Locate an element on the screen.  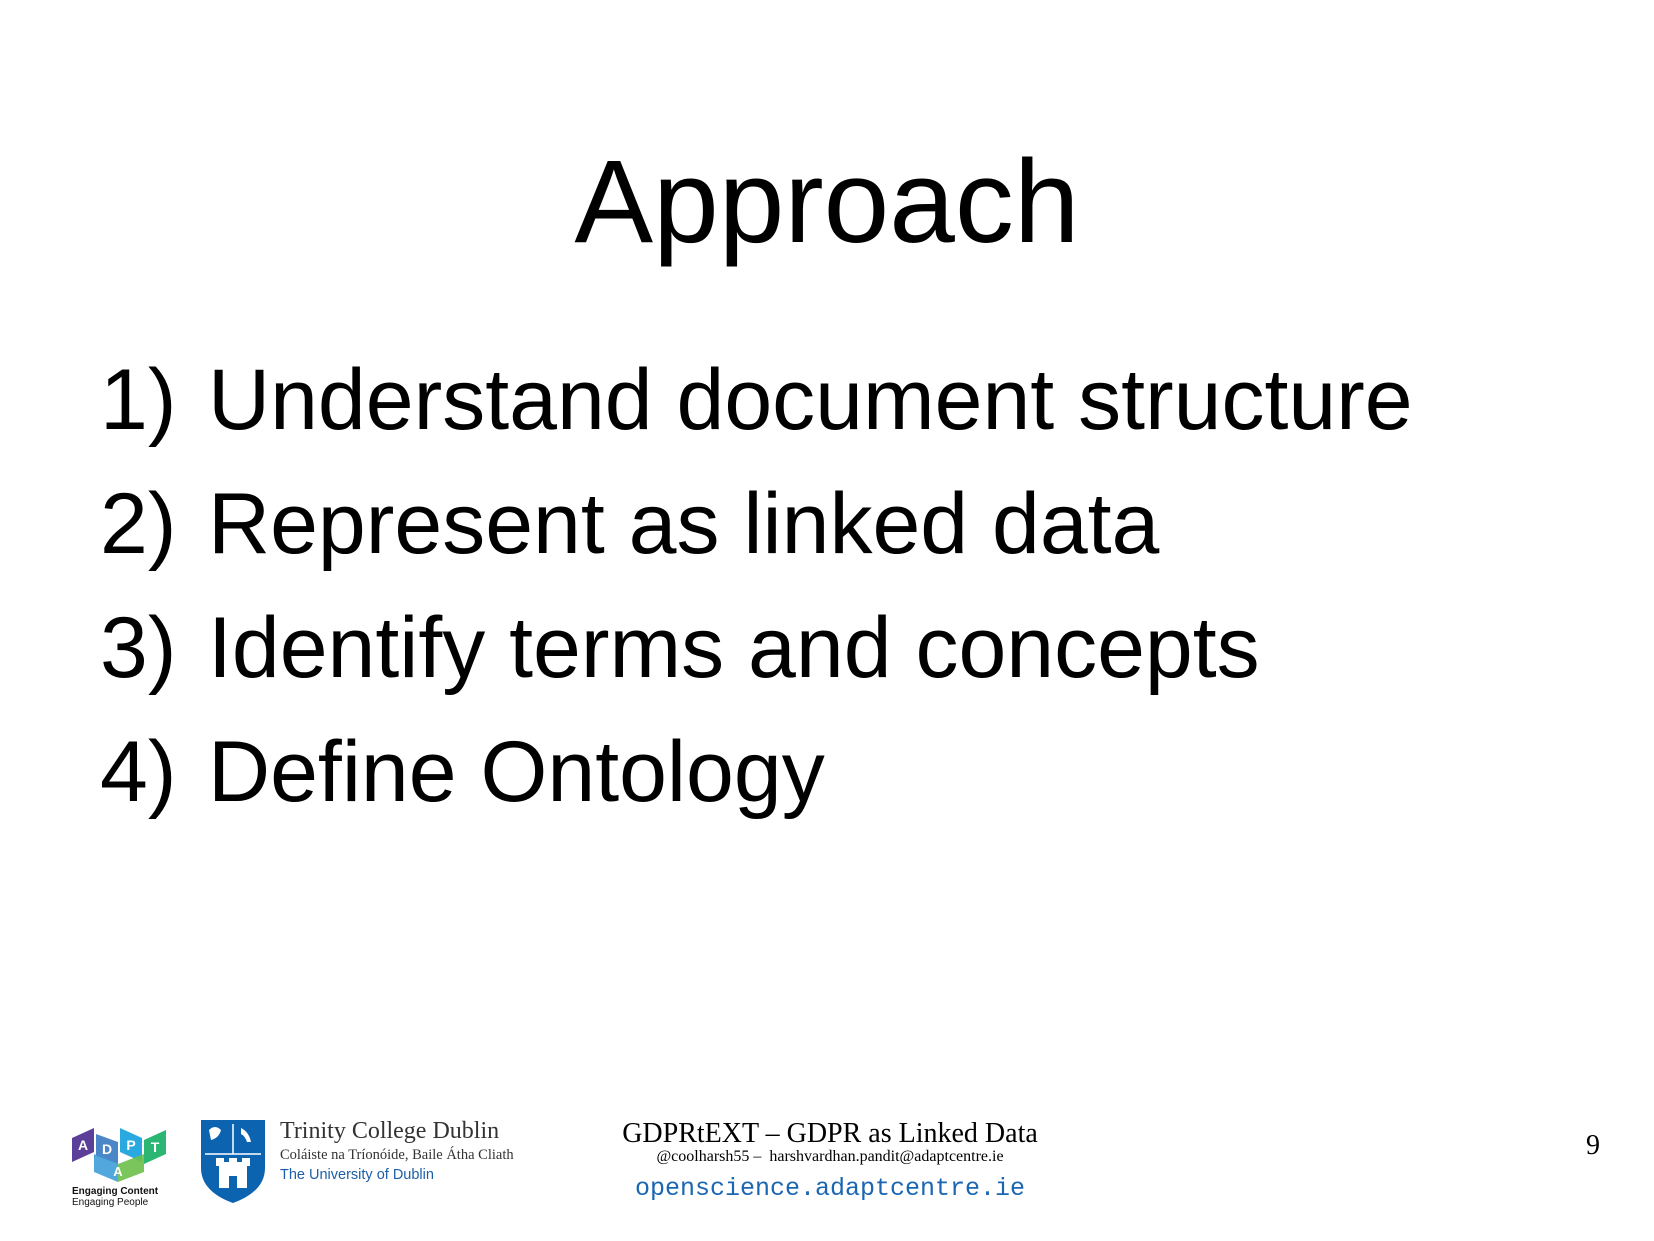
list-item: 3) Identify terms and concepts is located at coordinates (756, 648).